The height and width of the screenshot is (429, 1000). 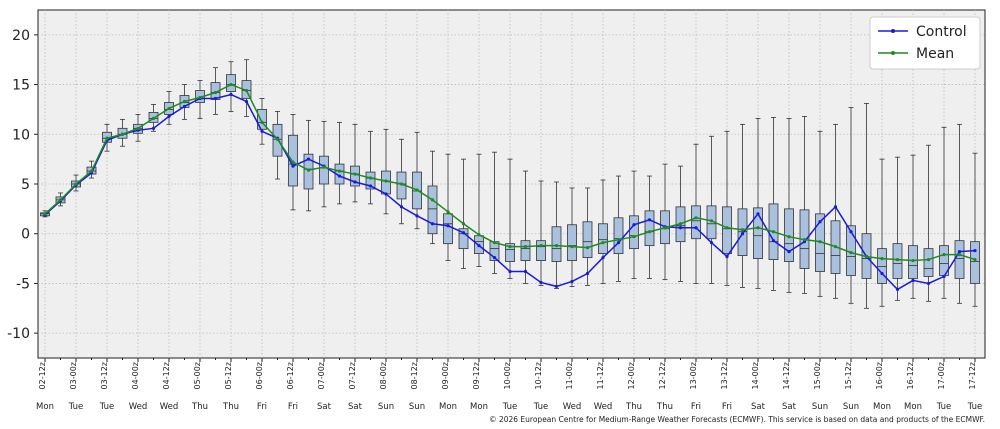 What do you see at coordinates (786, 375) in the screenshot?
I see `x-tick-label: 14-12z` at bounding box center [786, 375].